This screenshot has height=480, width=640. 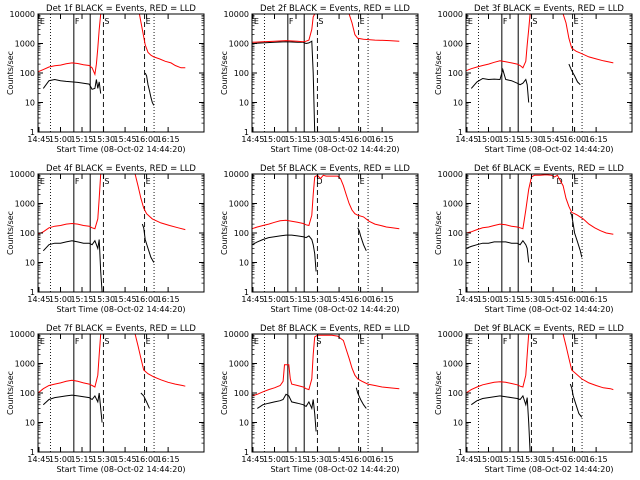 What do you see at coordinates (549, 169) in the screenshot?
I see `chart-title: Det 6f BLACK = Events, RED = LLD` at bounding box center [549, 169].